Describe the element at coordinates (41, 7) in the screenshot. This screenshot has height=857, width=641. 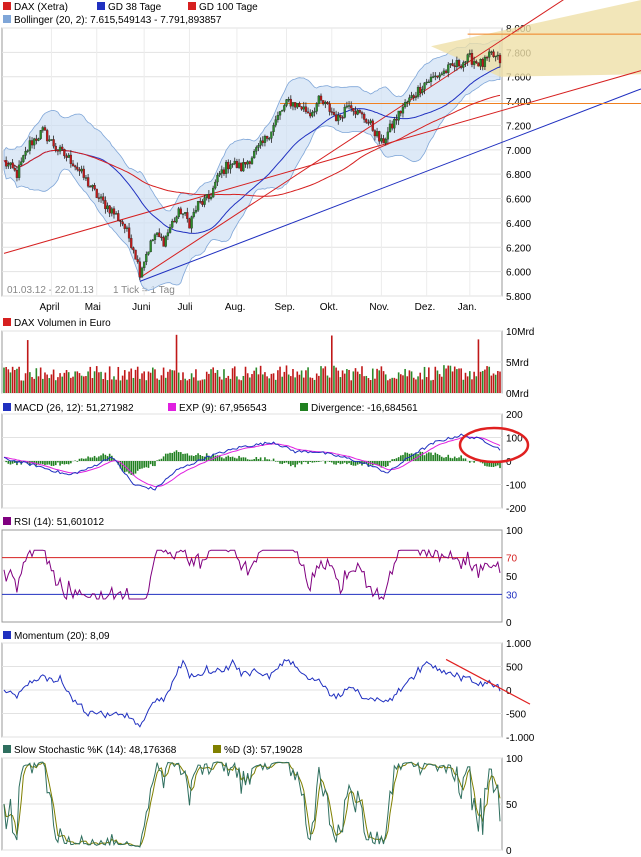
I see `legend-dax: DAX (Xetra)` at that location.